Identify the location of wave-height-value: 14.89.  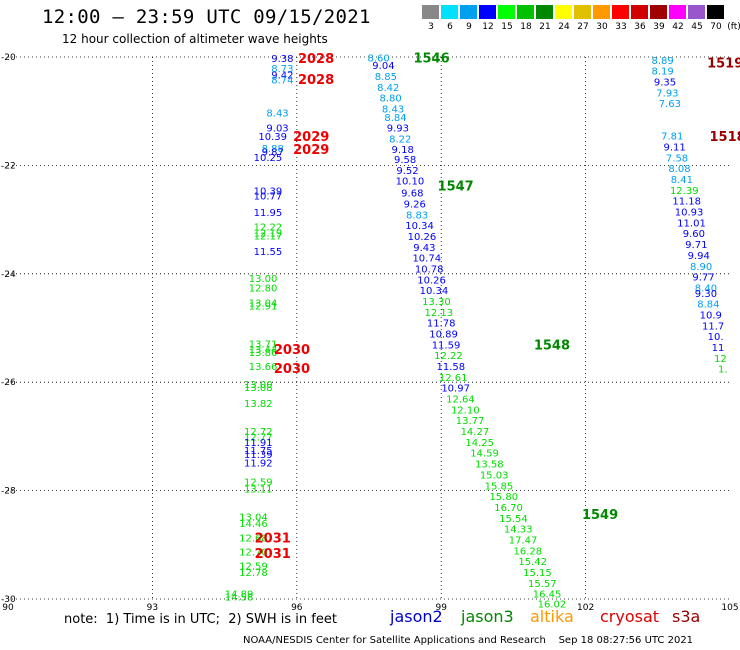
(239, 595).